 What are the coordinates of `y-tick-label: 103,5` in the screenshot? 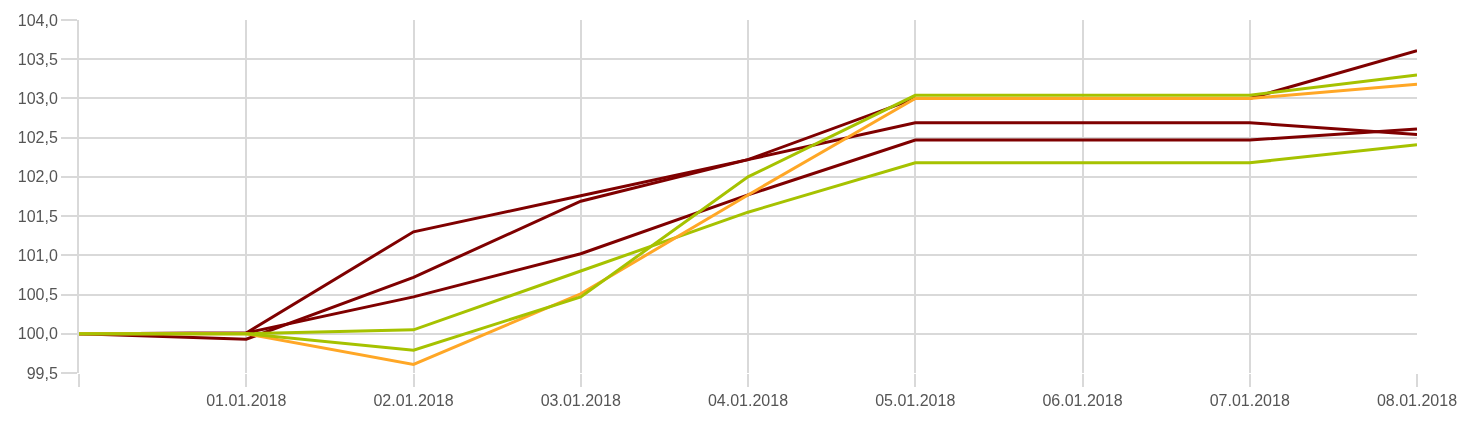 It's located at (37, 59).